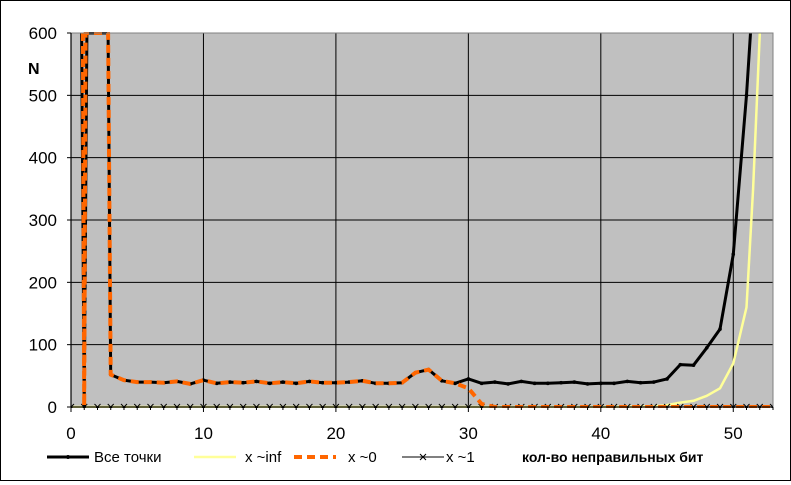 The height and width of the screenshot is (485, 791). I want to click on x-tick-label: 50, so click(733, 433).